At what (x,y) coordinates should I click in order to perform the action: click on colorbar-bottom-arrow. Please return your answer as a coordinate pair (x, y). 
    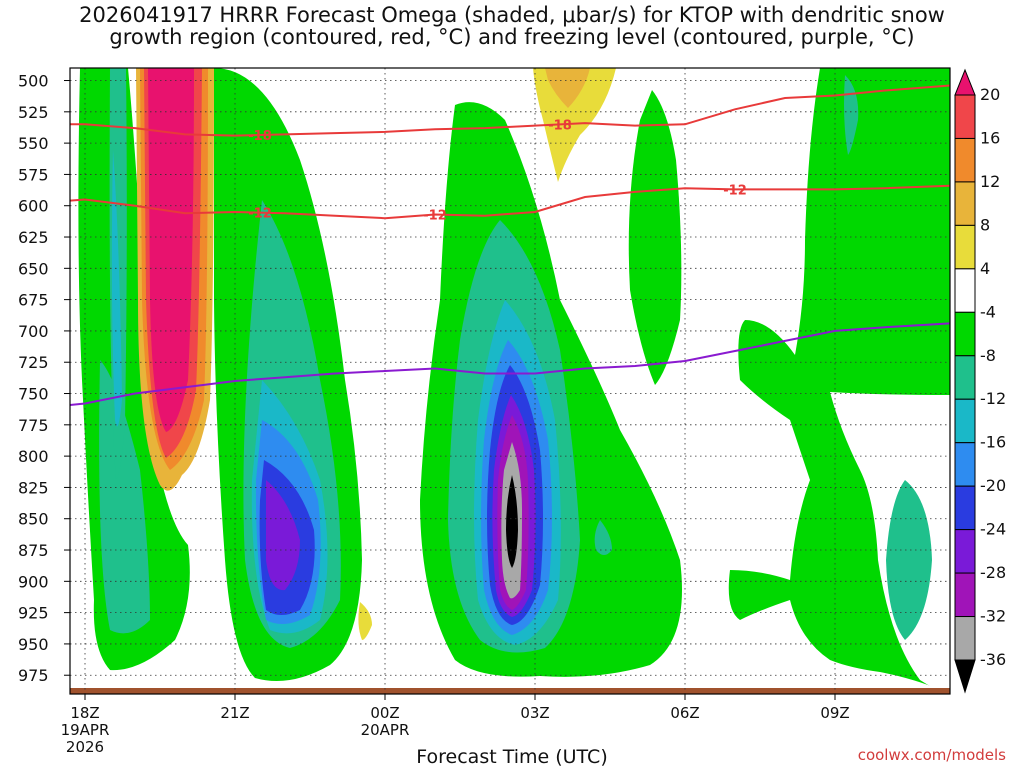
    Looking at the image, I should click on (965, 676).